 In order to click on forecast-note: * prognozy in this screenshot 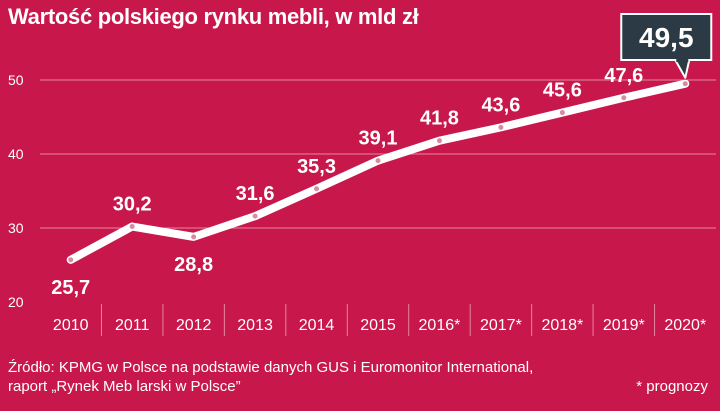, I will do `click(672, 386)`.